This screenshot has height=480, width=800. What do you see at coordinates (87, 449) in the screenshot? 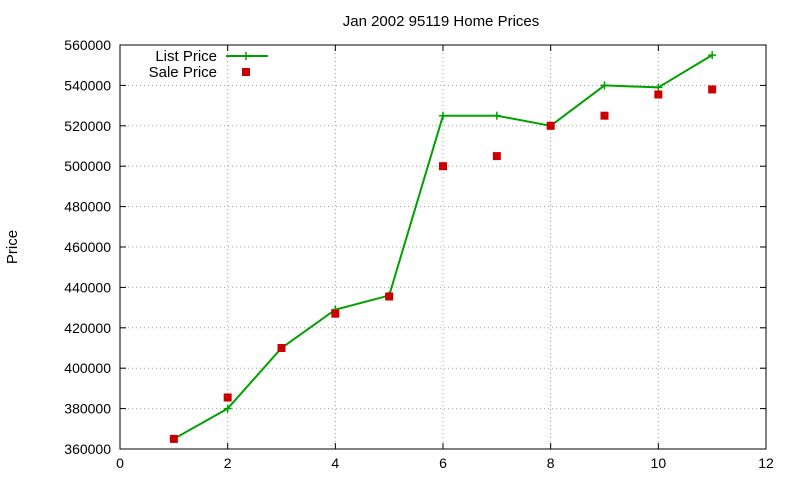
I see `y-tick-label: 360000` at bounding box center [87, 449].